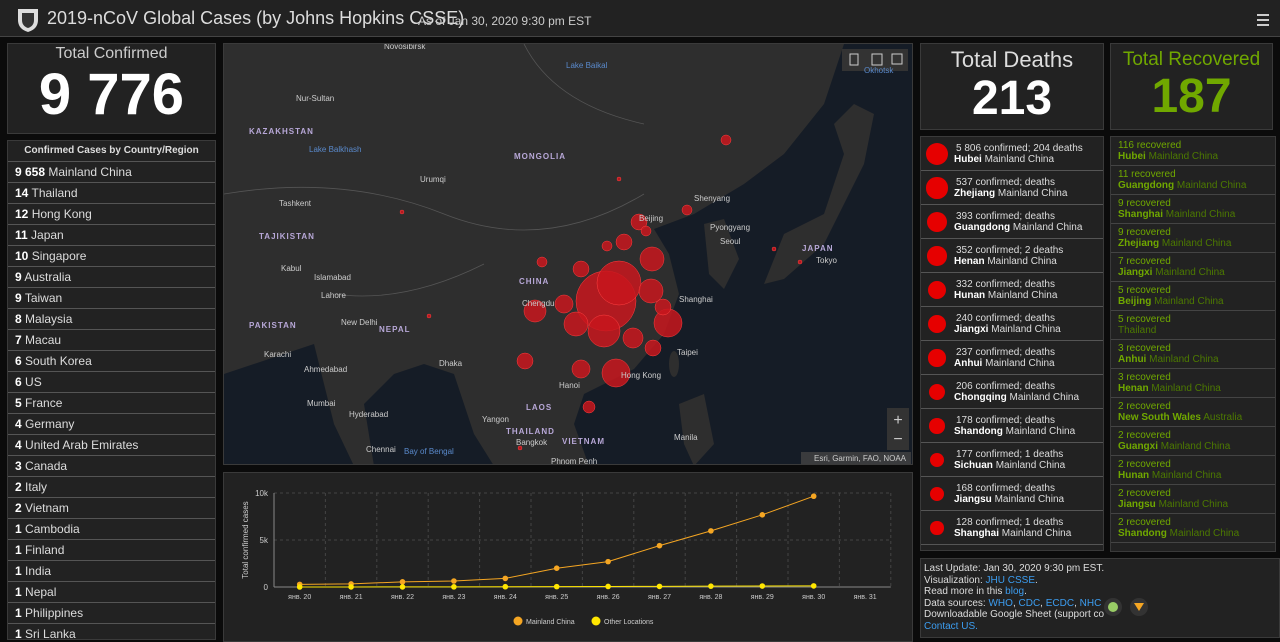 This screenshot has height=642, width=1280. Describe the element at coordinates (1004, 159) in the screenshot. I see `place: Hubei Mainland China` at that location.